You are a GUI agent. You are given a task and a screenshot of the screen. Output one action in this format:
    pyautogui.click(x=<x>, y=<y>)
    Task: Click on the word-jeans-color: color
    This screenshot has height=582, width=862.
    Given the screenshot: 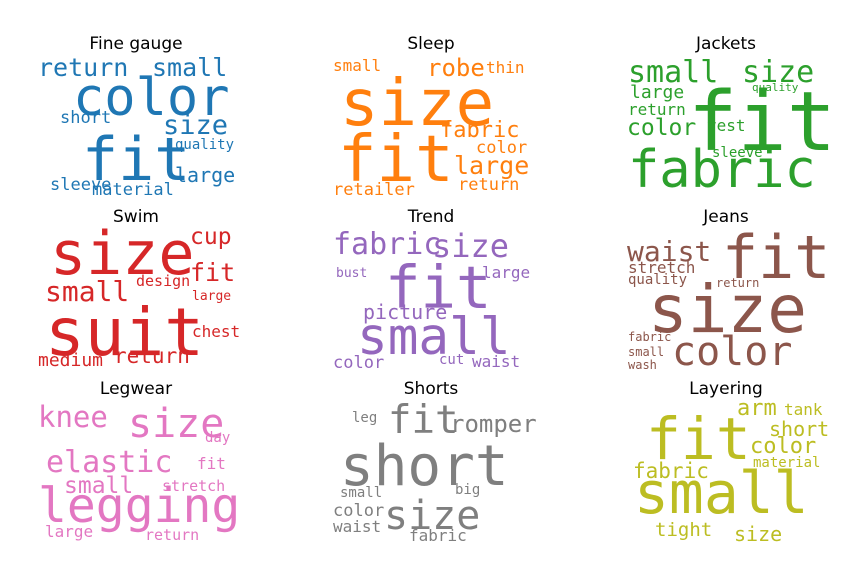 What is the action you would take?
    pyautogui.click(x=732, y=352)
    